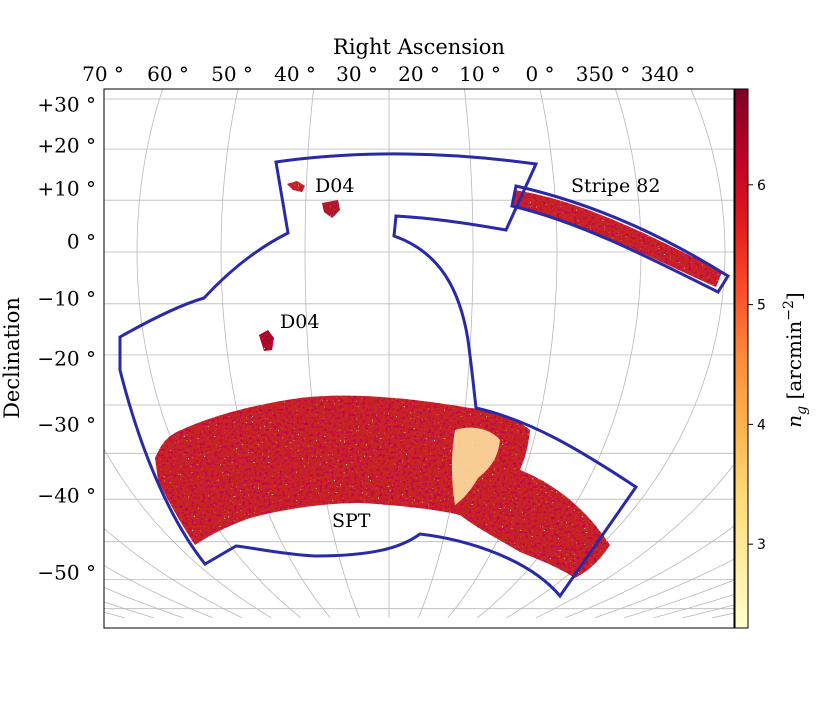 This screenshot has width=830, height=712. Describe the element at coordinates (66, 105) in the screenshot. I see `y-tick-label: +30 °` at that location.